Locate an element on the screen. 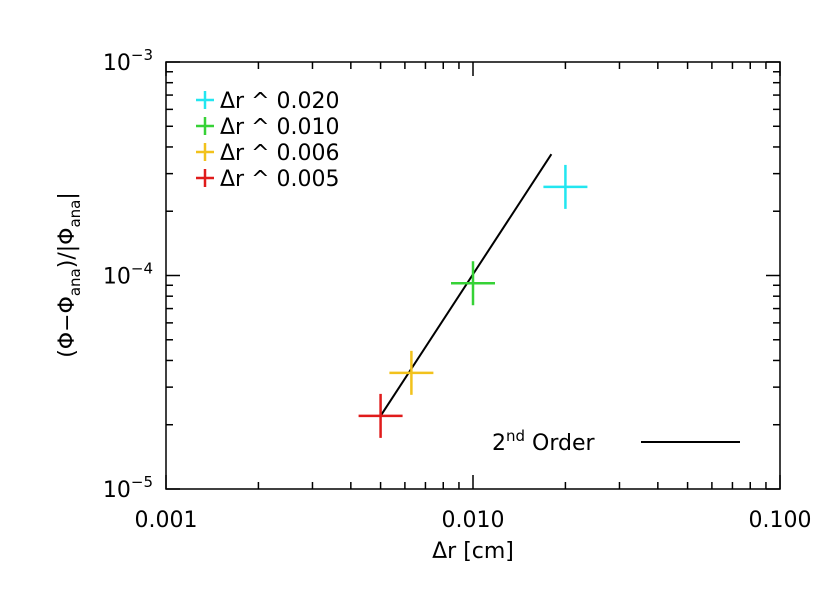 The image size is (830, 594). series-markers is located at coordinates (473, 301).